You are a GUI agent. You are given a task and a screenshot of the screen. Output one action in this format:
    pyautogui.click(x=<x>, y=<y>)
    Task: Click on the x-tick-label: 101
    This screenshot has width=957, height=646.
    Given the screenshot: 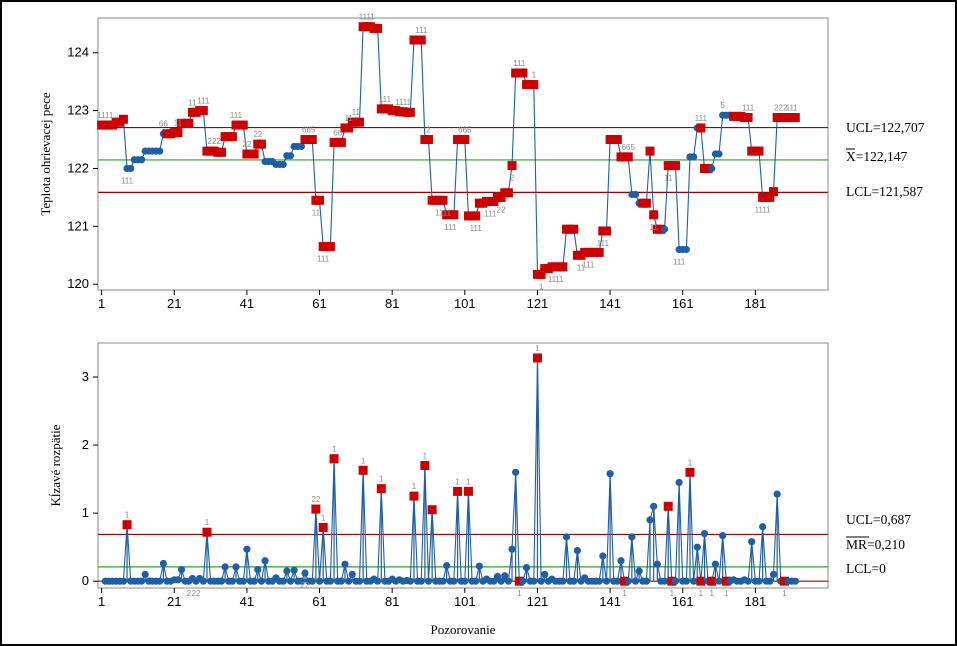 What is the action you would take?
    pyautogui.click(x=465, y=303)
    